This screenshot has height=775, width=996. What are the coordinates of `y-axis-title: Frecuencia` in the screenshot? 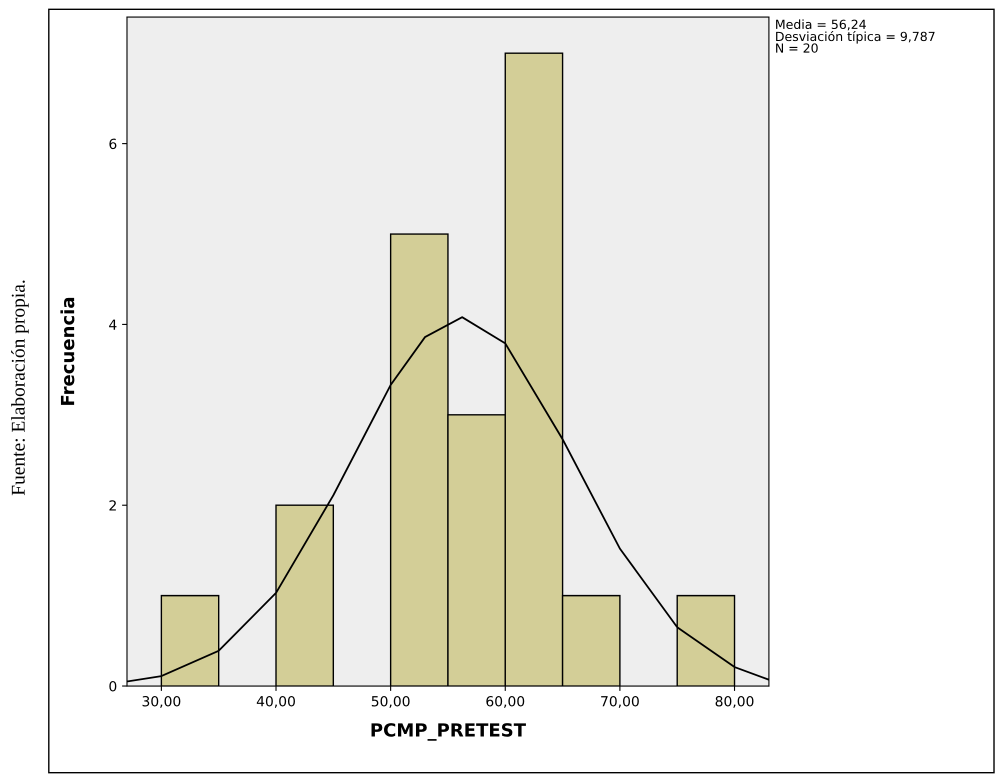 It's located at (67, 351).